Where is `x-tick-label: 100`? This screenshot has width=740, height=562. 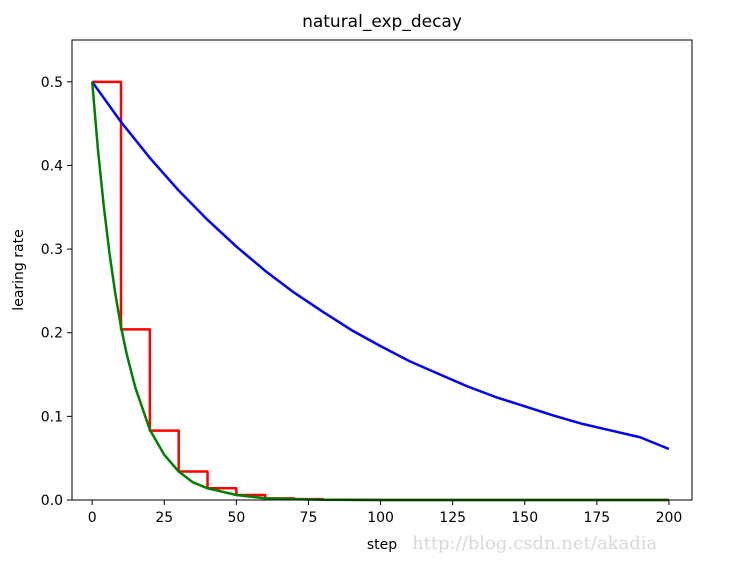
x-tick-label: 100 is located at coordinates (380, 518).